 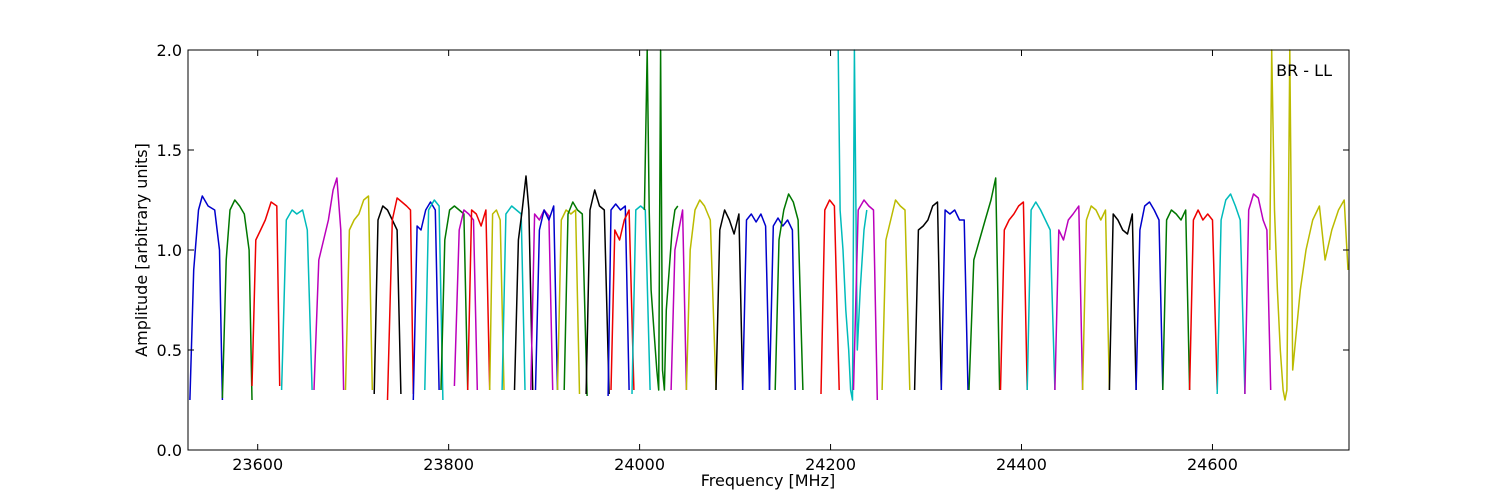 What do you see at coordinates (169, 150) in the screenshot?
I see `y-tick-label: 1.5` at bounding box center [169, 150].